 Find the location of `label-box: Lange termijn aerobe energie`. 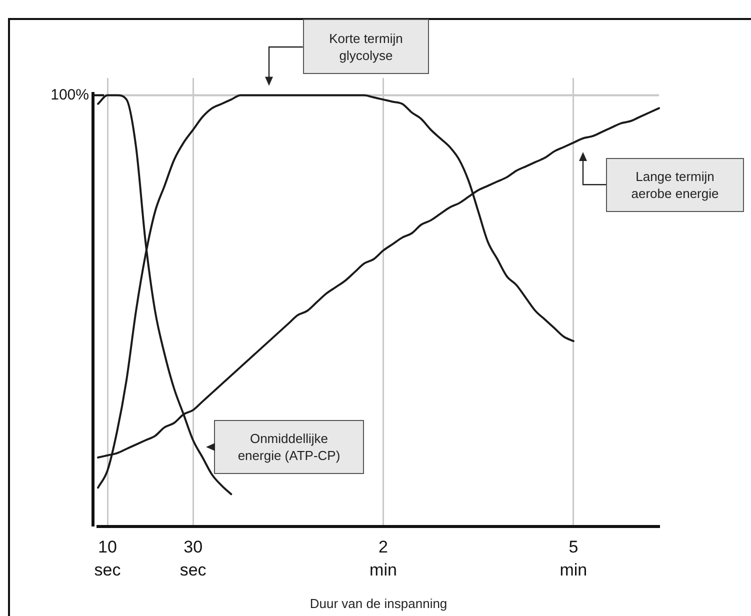

label-box: Lange termijn aerobe energie is located at coordinates (675, 185).